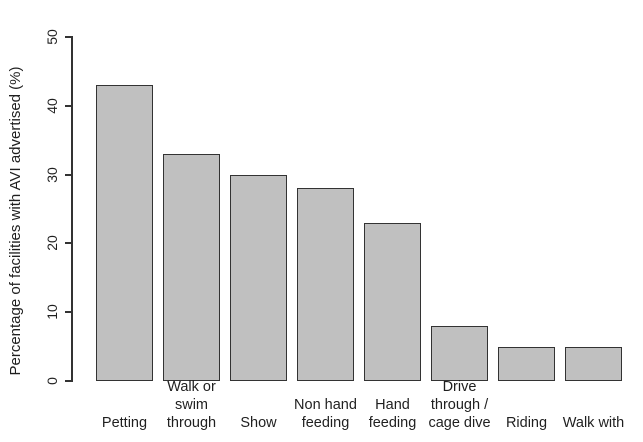 The image size is (643, 442). Describe the element at coordinates (526, 423) in the screenshot. I see `x-tick-label: Riding` at that location.